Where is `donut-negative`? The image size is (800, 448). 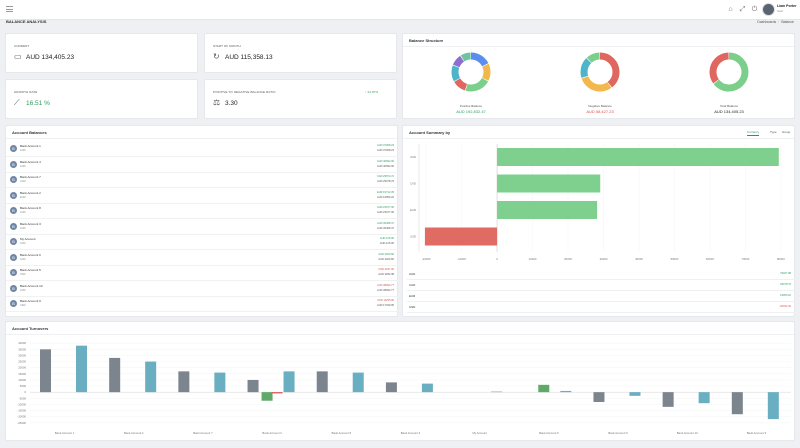 donut-negative is located at coordinates (600, 72).